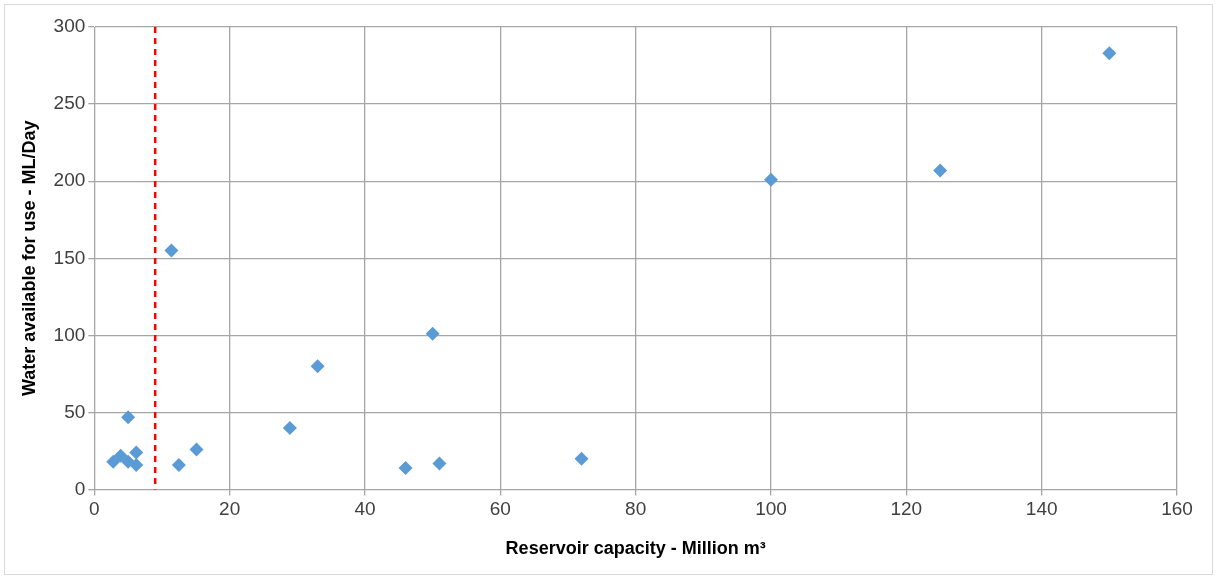 This screenshot has width=1217, height=579. What do you see at coordinates (80, 488) in the screenshot?
I see `y-tick-label: 0` at bounding box center [80, 488].